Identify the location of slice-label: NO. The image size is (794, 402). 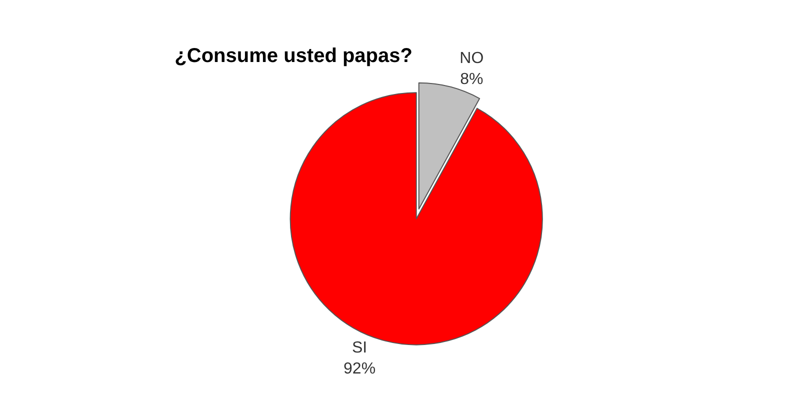
(472, 59).